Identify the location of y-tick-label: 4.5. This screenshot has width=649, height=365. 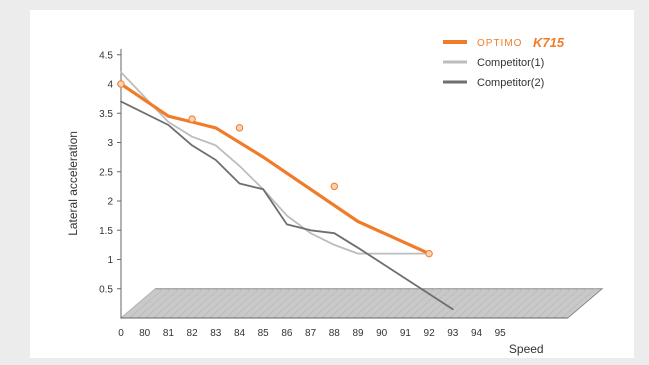
(106, 55).